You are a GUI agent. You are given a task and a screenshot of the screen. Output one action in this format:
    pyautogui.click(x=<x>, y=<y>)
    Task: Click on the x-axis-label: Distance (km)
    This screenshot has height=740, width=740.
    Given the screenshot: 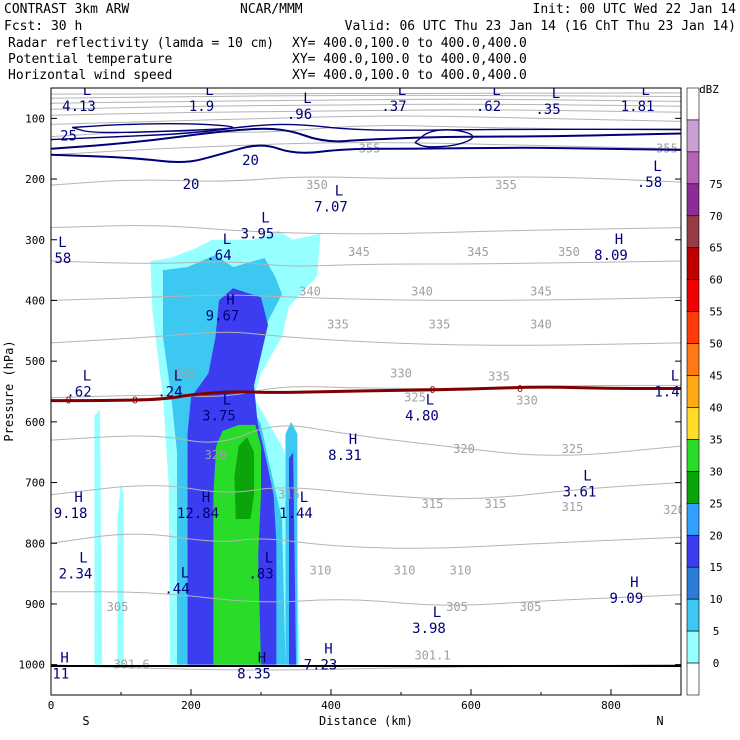 What is the action you would take?
    pyautogui.click(x=366, y=721)
    